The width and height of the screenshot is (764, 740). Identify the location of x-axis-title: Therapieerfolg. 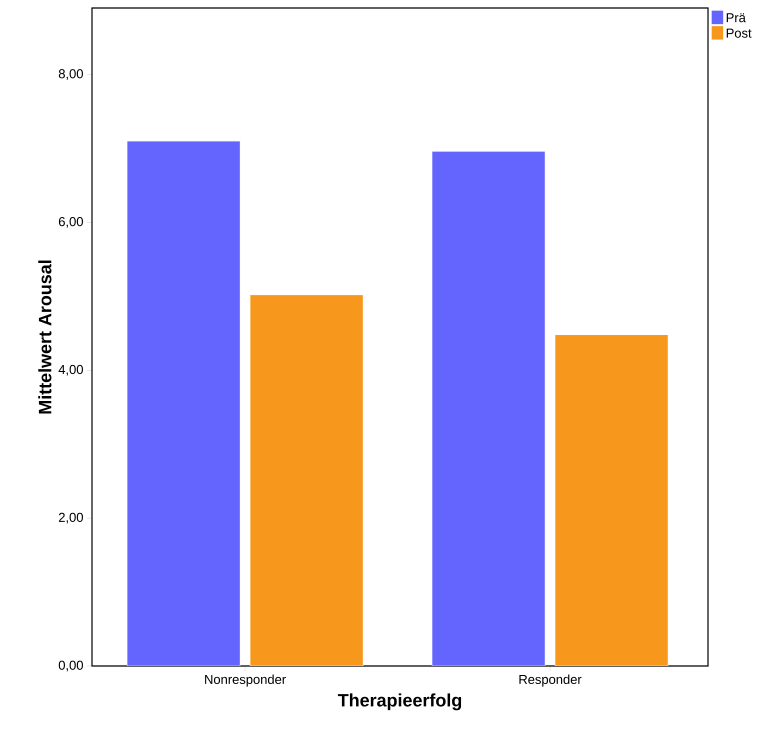
(400, 701).